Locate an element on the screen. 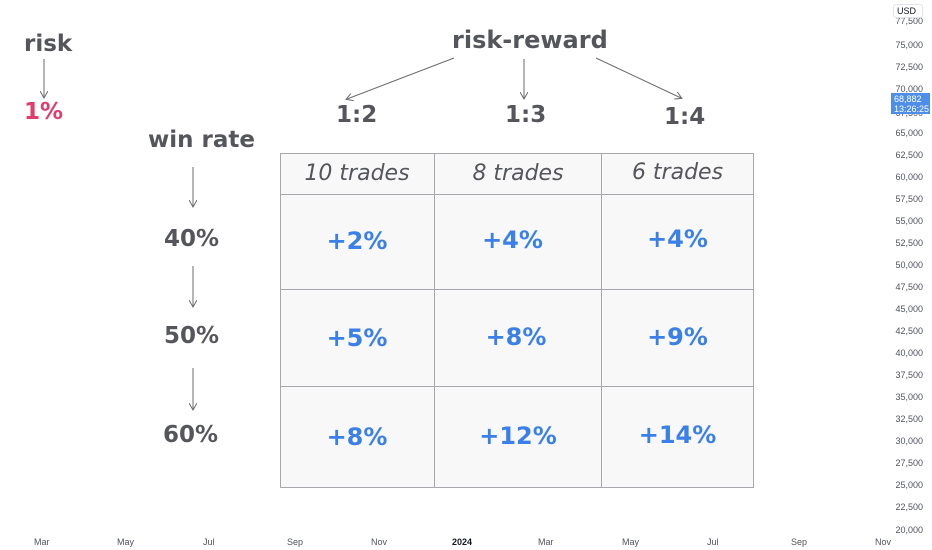 Image resolution: width=932 pixels, height=550 pixels. price-tick: 27,500 is located at coordinates (909, 463).